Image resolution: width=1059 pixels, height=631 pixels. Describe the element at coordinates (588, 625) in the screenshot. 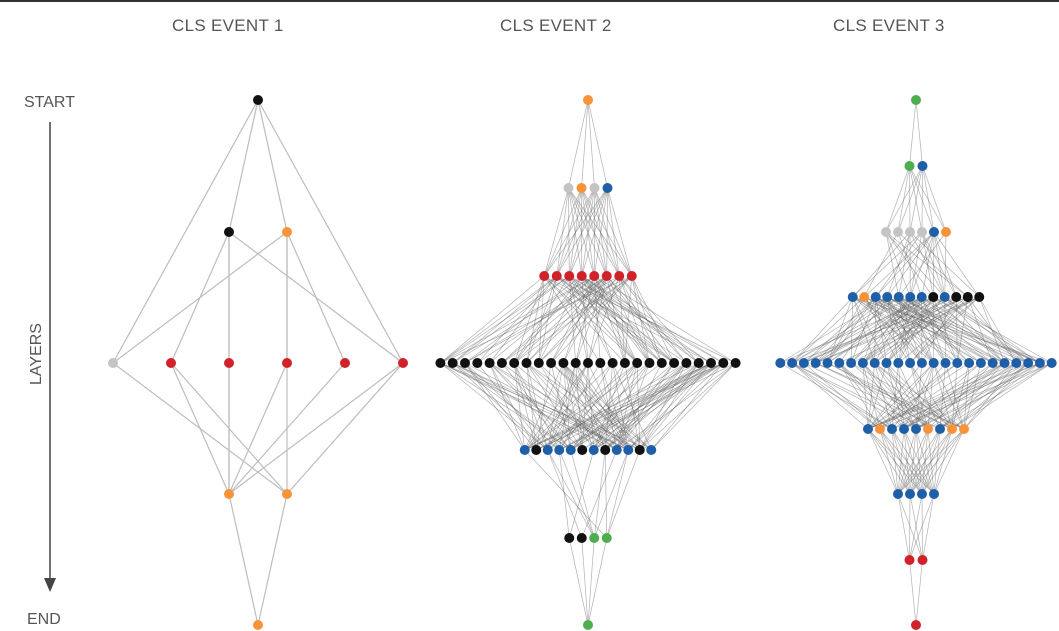

I see `node-green` at that location.